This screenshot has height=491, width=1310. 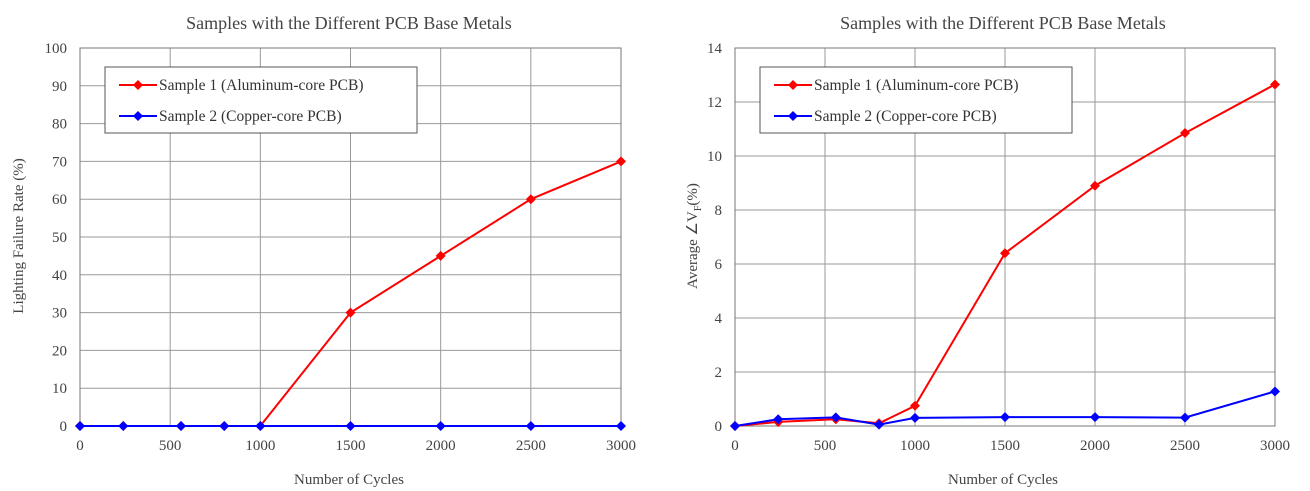 I want to click on y-tick-label: 100, so click(x=56, y=49).